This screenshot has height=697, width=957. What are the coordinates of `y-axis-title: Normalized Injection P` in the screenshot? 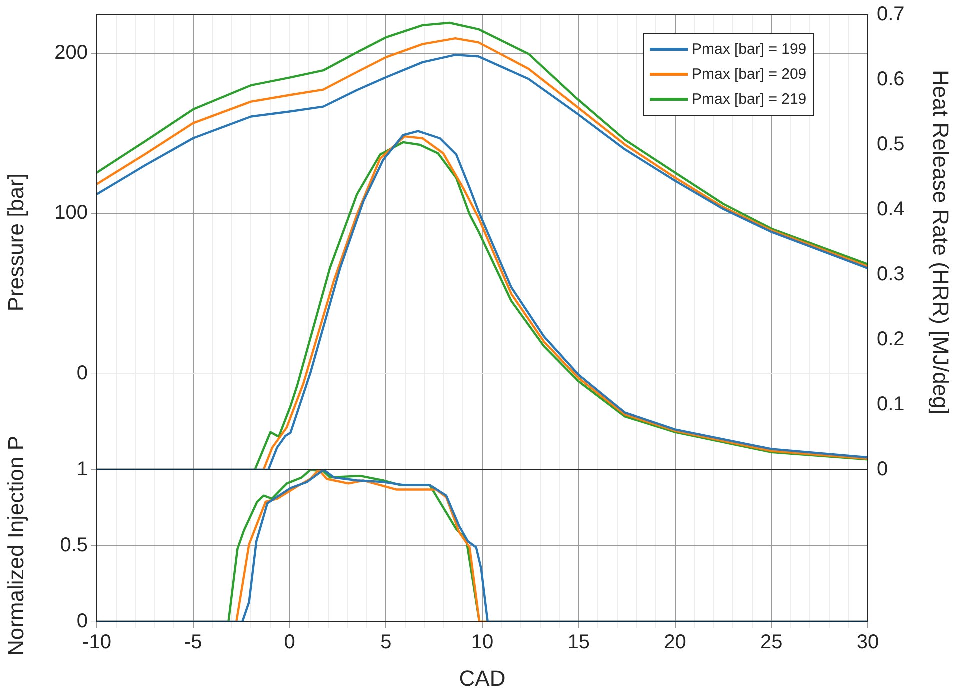 It's located at (15, 546).